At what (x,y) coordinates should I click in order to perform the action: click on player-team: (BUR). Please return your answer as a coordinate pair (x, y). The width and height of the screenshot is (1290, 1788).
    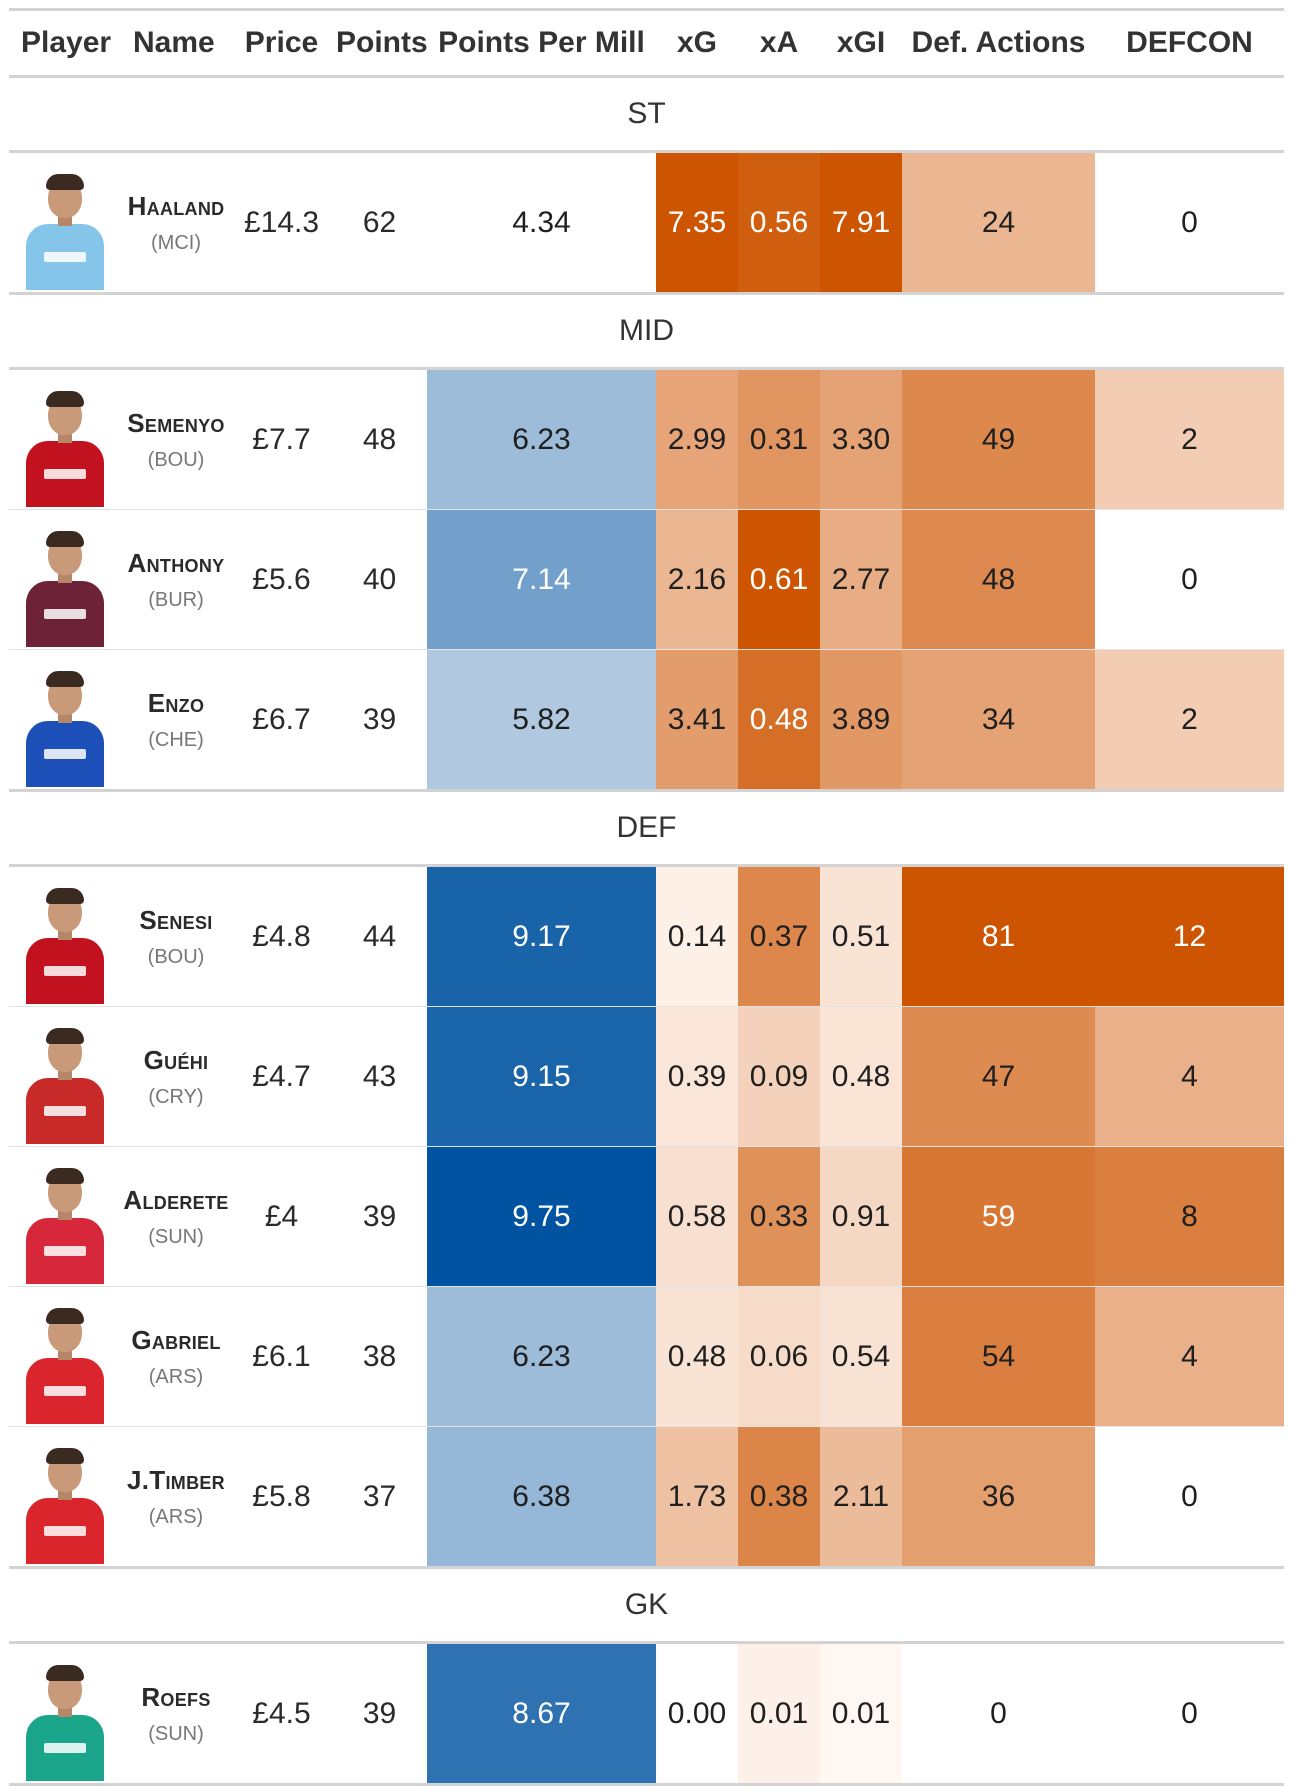
    Looking at the image, I should click on (176, 599).